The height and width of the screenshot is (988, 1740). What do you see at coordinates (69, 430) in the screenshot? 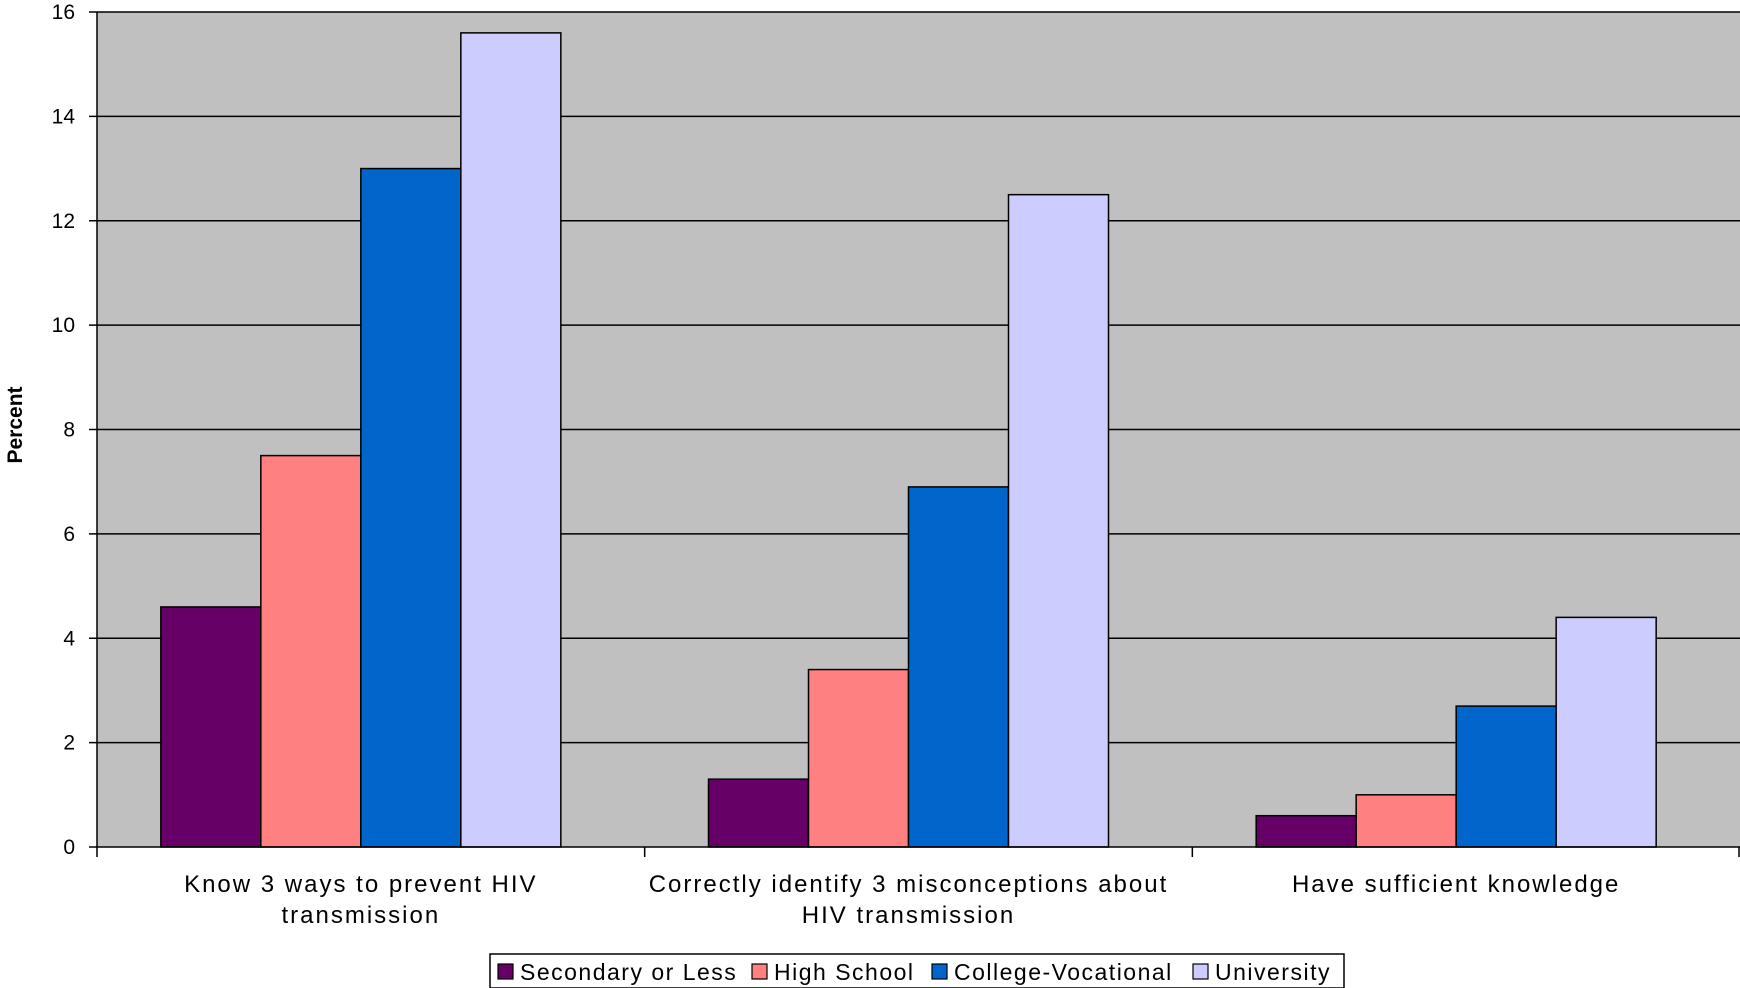
I see `y-tick-label: 8` at bounding box center [69, 430].